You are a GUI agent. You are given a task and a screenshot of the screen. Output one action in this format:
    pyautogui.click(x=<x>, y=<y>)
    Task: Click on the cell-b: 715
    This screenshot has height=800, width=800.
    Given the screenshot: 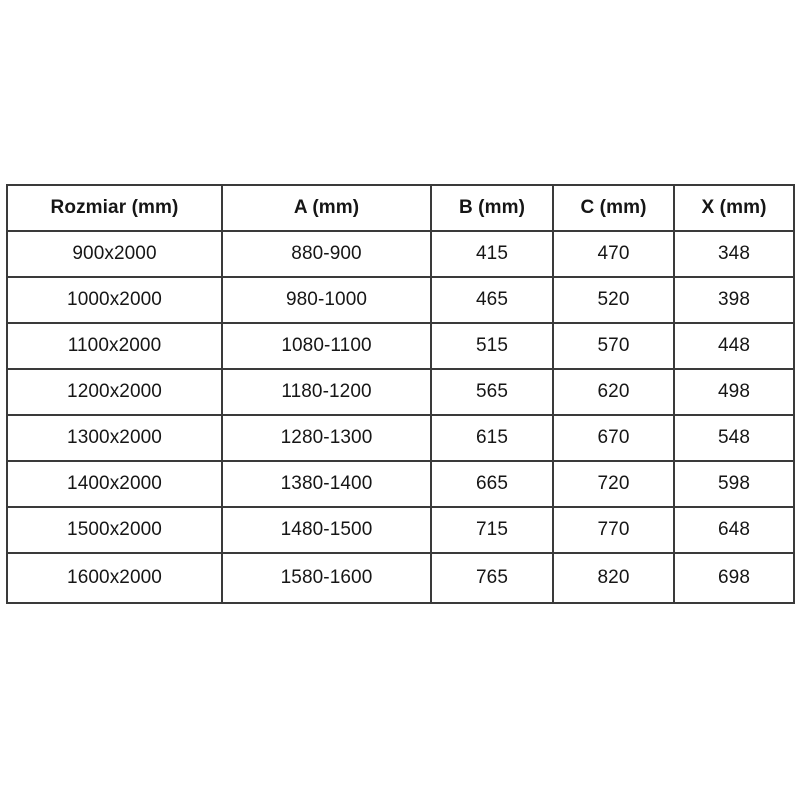 What is the action you would take?
    pyautogui.click(x=492, y=530)
    